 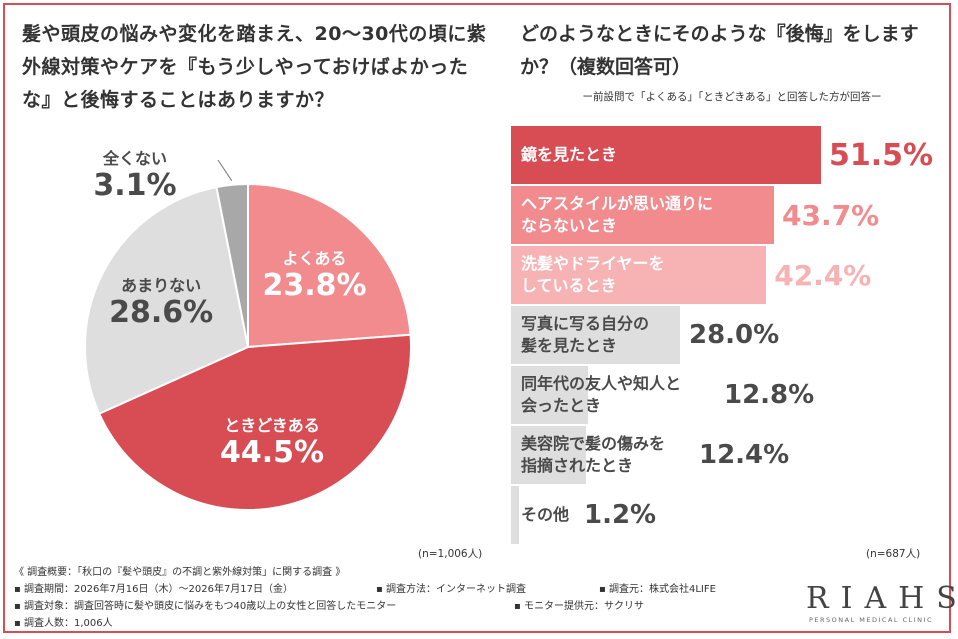 What do you see at coordinates (721, 515) in the screenshot?
I see `bar-row: その他 1.2%` at bounding box center [721, 515].